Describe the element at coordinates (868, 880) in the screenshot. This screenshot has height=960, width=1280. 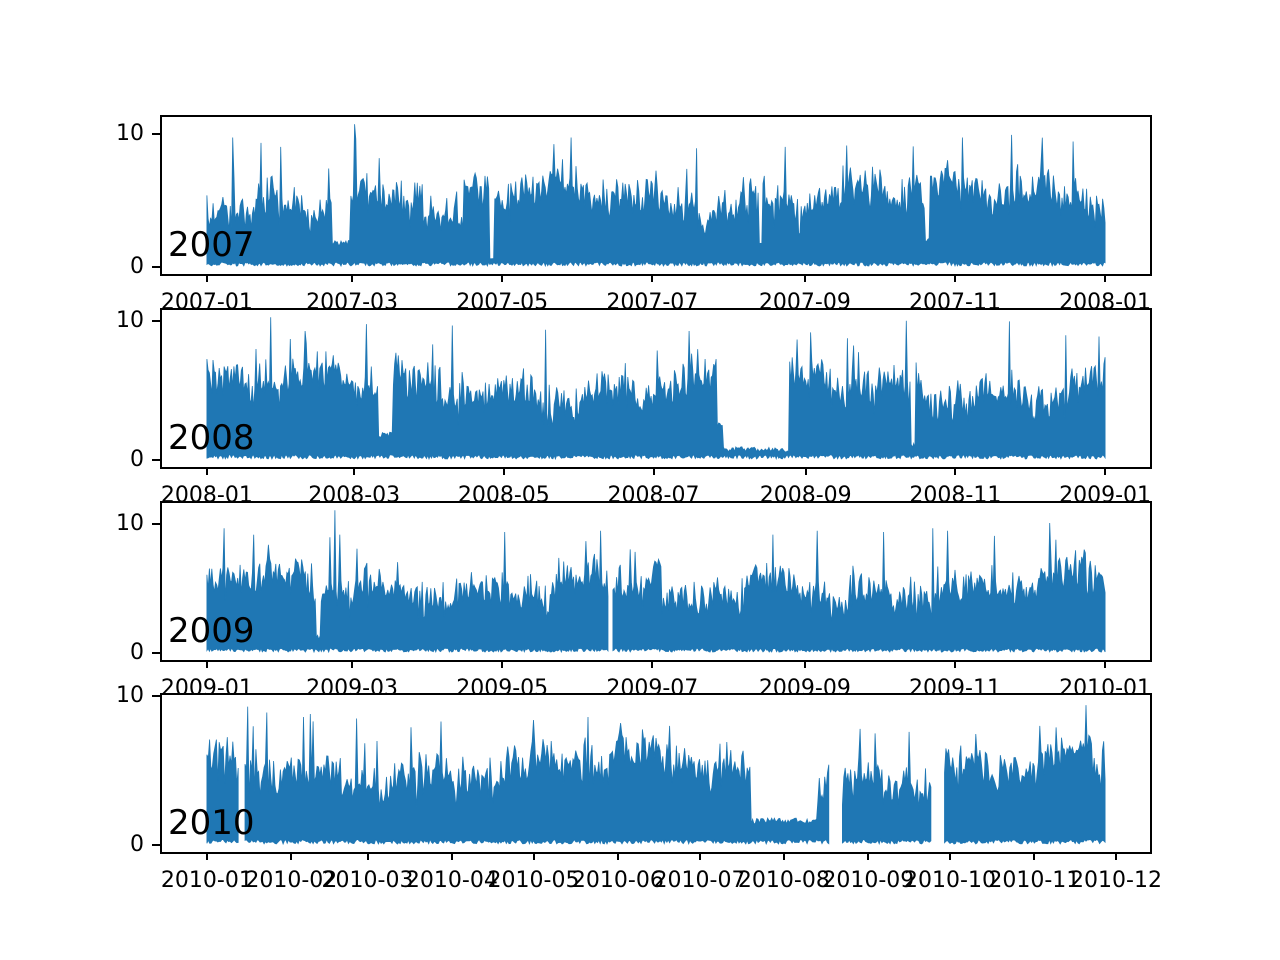
I see `x-tick-label: 2010-09` at that location.